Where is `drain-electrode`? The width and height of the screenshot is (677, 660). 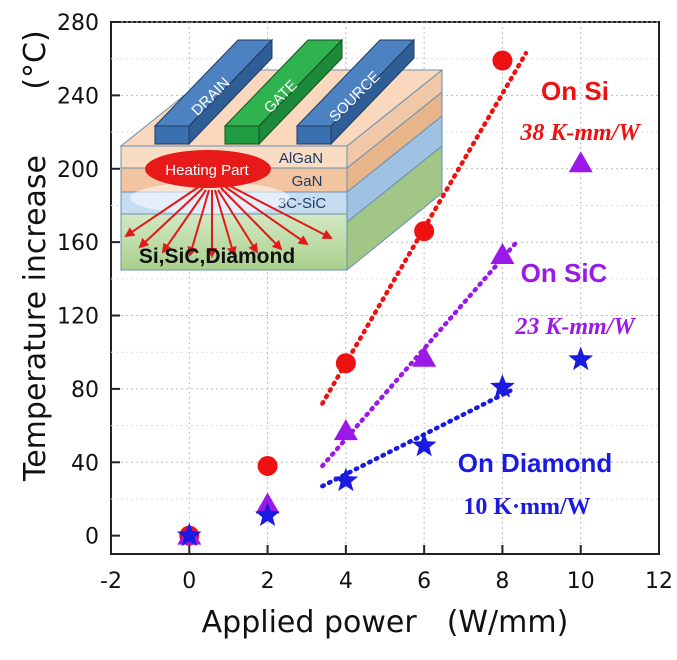
drain-electrode is located at coordinates (213, 92).